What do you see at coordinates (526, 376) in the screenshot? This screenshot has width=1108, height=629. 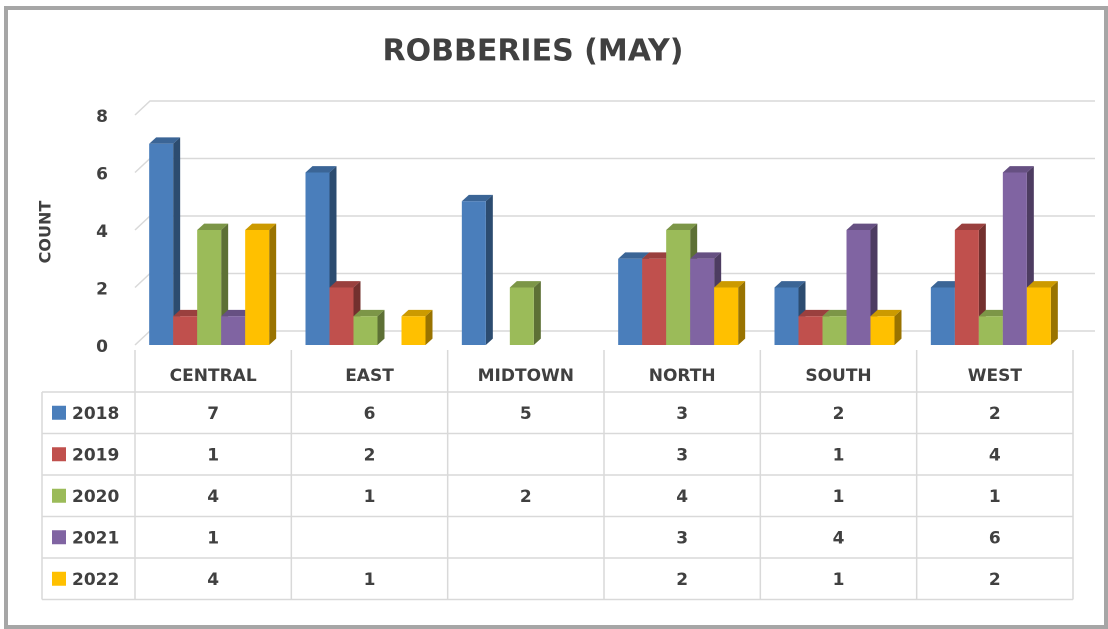 I see `x-tick-label: MIDTOWN` at bounding box center [526, 376].